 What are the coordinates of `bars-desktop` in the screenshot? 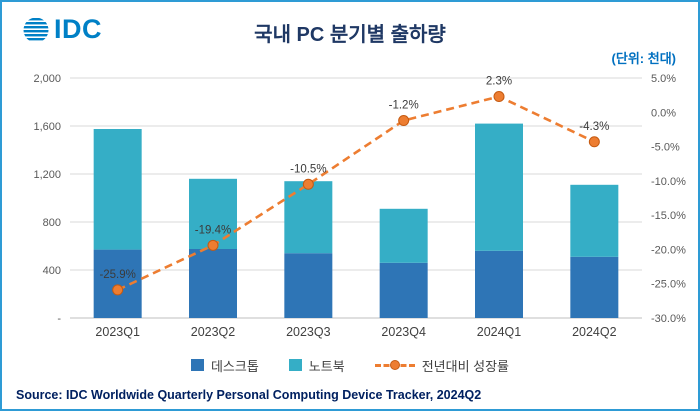 It's located at (356, 283).